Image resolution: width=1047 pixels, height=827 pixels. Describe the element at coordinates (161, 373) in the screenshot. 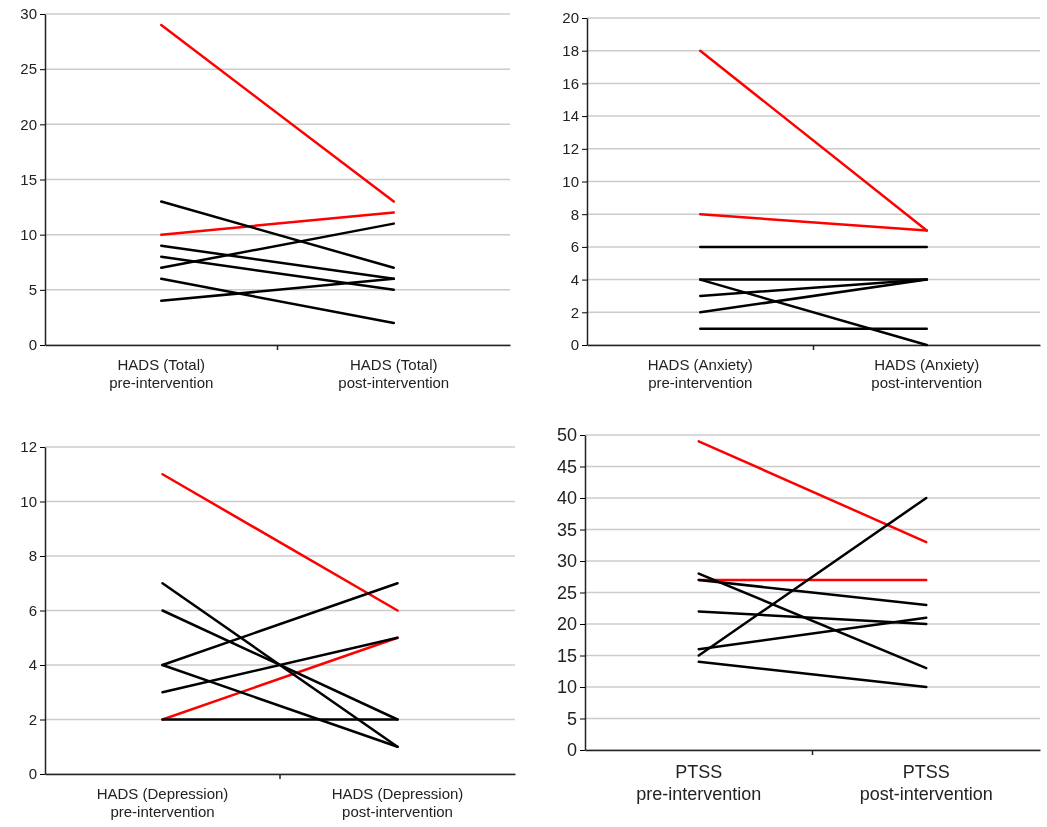

I see `x-tick-label: HADS (Total) pre-intervention` at that location.